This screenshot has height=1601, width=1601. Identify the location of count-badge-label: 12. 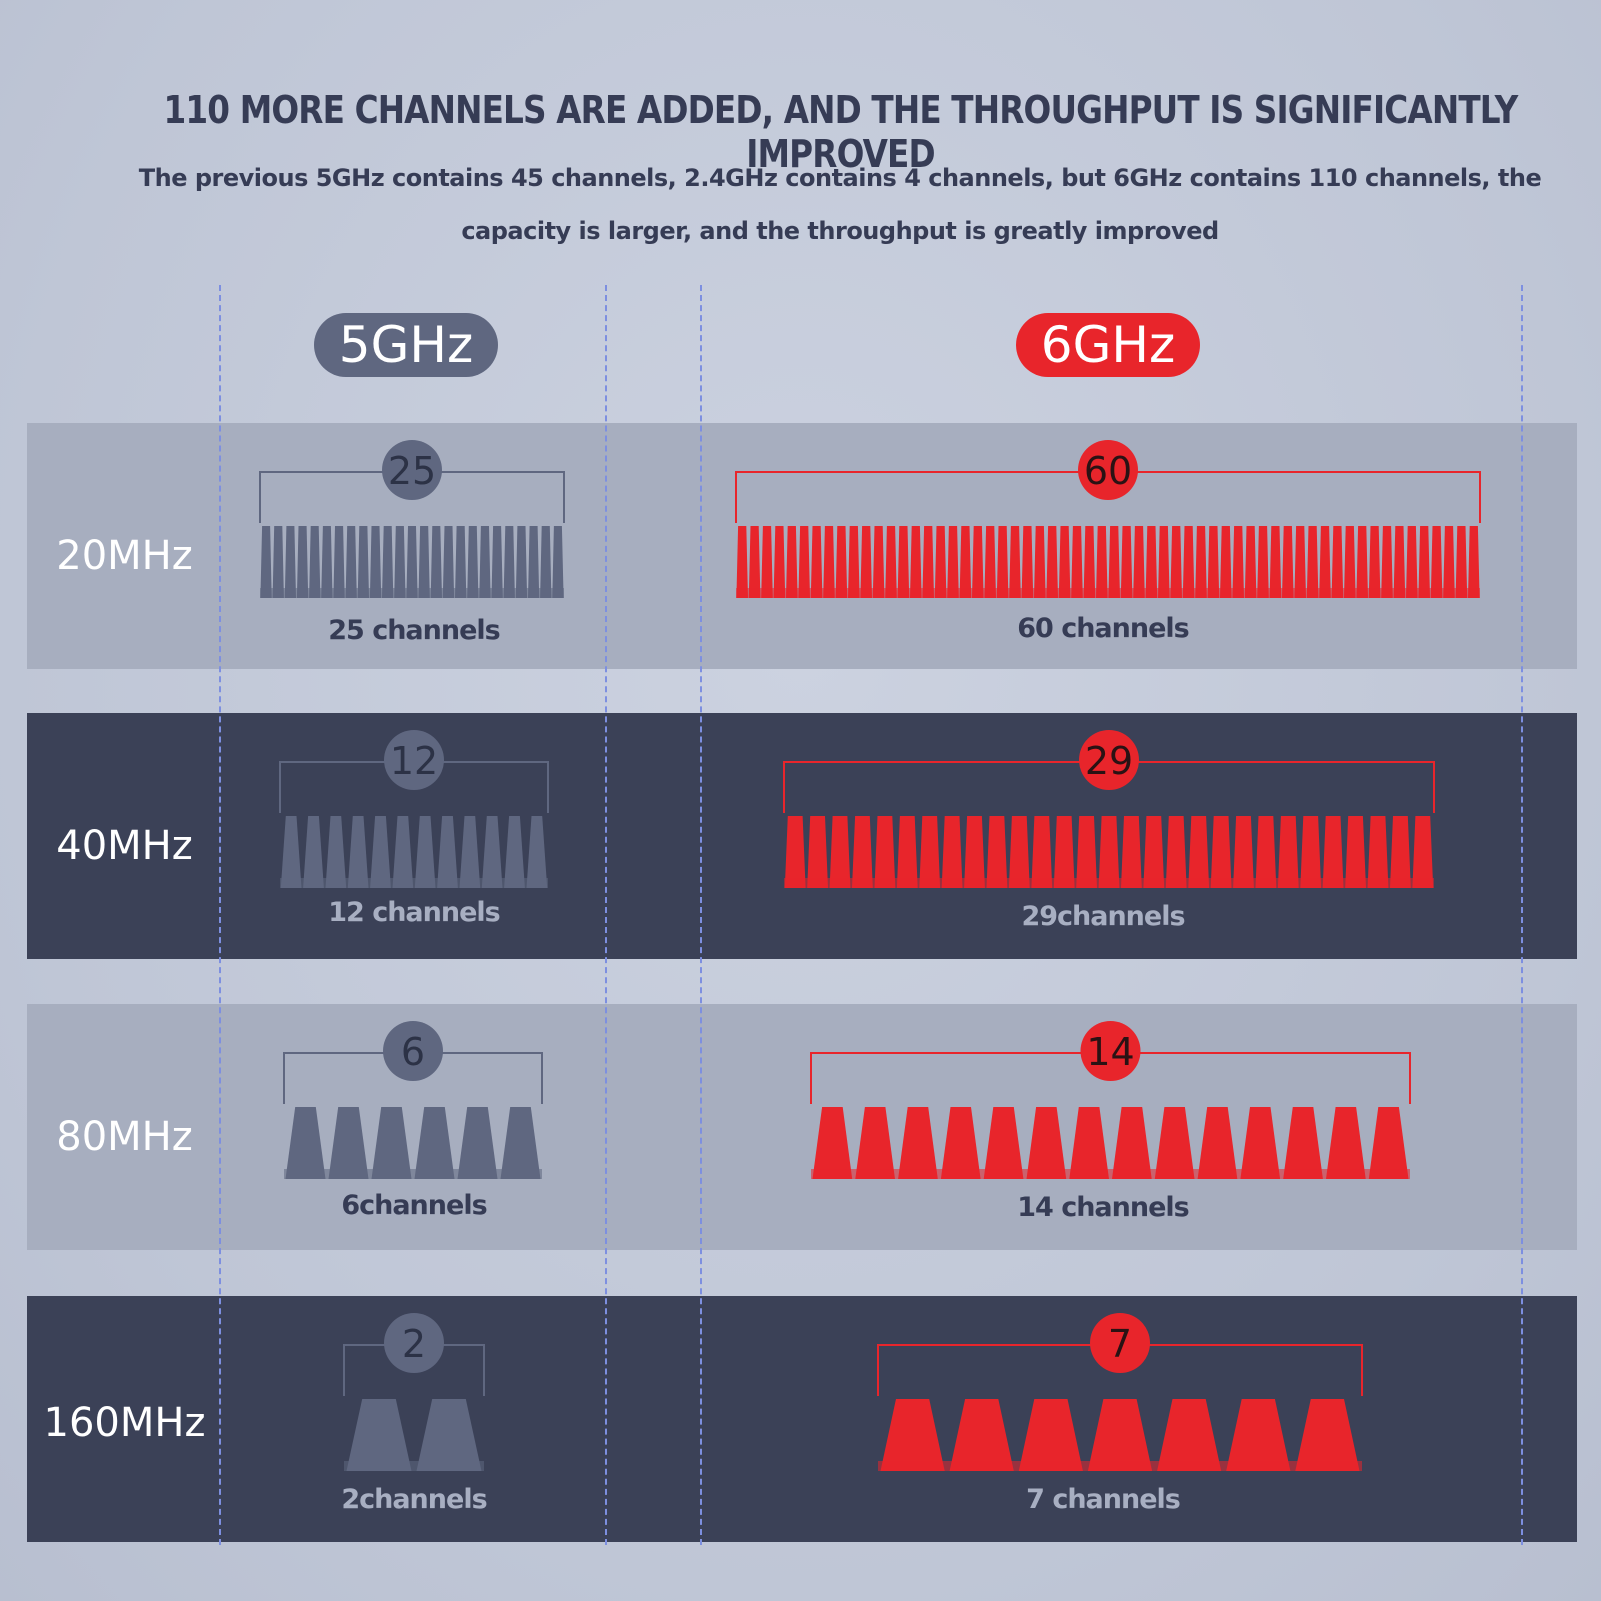
(414, 761).